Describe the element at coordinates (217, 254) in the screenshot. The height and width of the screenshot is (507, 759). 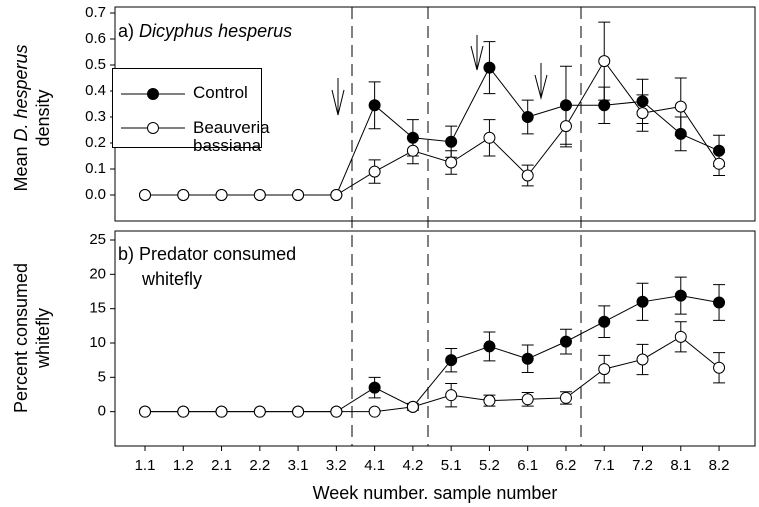
I see `title: Predator consumed` at that location.